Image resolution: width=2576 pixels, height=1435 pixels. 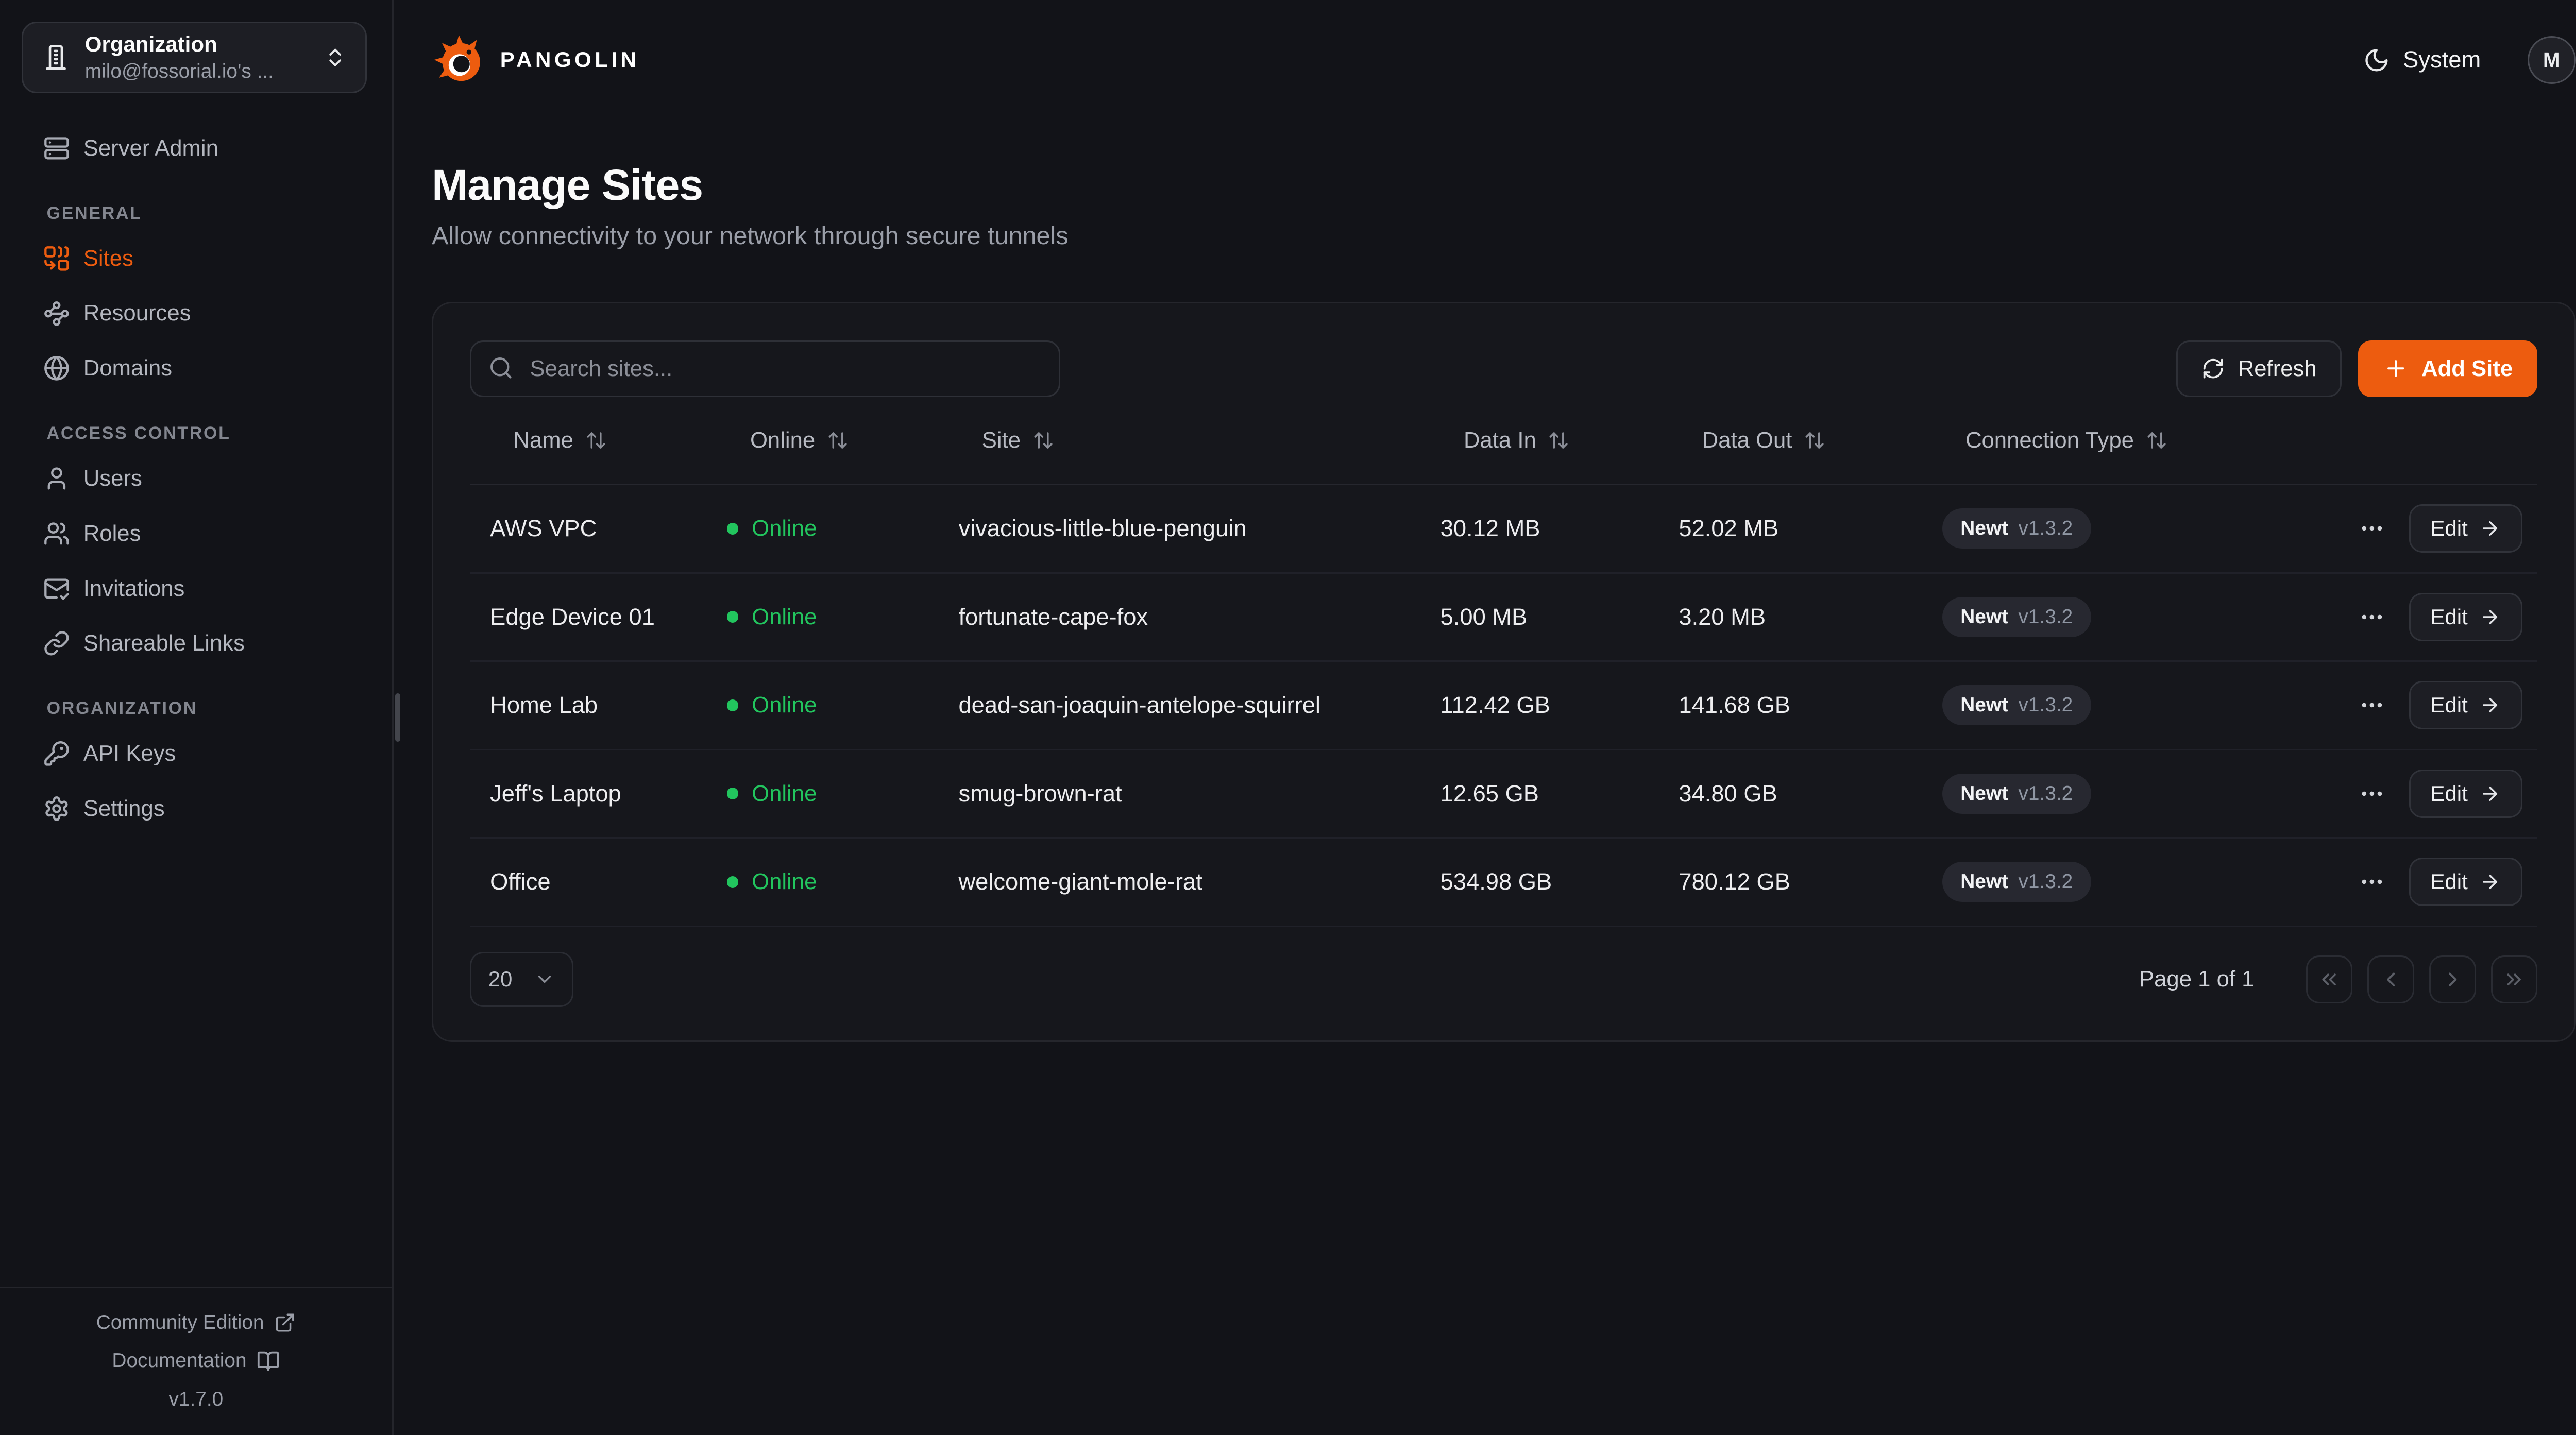 What do you see at coordinates (196, 313) in the screenshot?
I see `sidebar-item-resources: Resources` at bounding box center [196, 313].